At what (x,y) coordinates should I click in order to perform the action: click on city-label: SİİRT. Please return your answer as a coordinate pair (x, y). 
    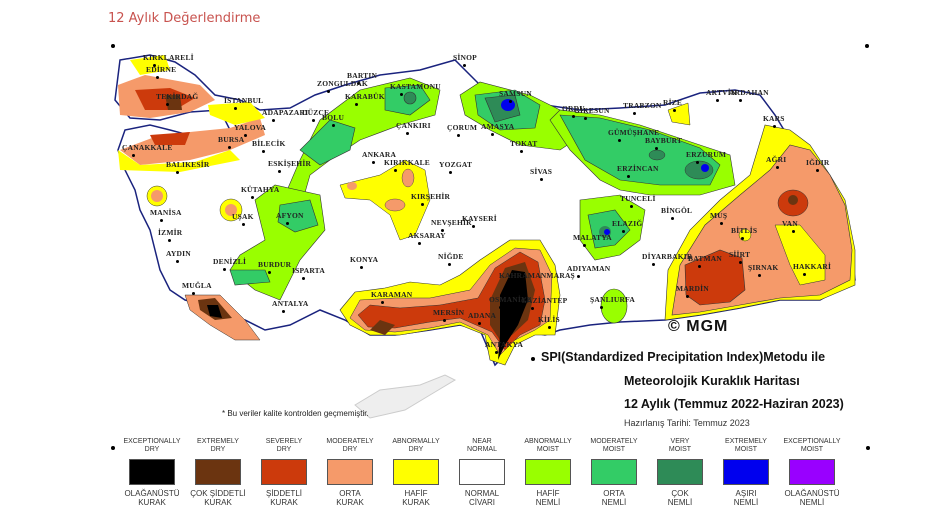
    Looking at the image, I should click on (740, 254).